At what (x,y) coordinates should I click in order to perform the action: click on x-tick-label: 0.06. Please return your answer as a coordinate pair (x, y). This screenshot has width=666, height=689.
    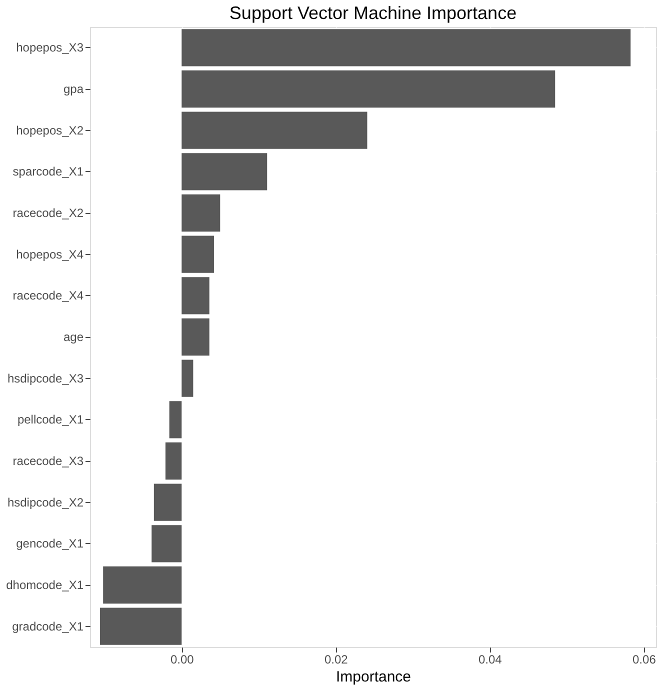
    Looking at the image, I should click on (644, 659).